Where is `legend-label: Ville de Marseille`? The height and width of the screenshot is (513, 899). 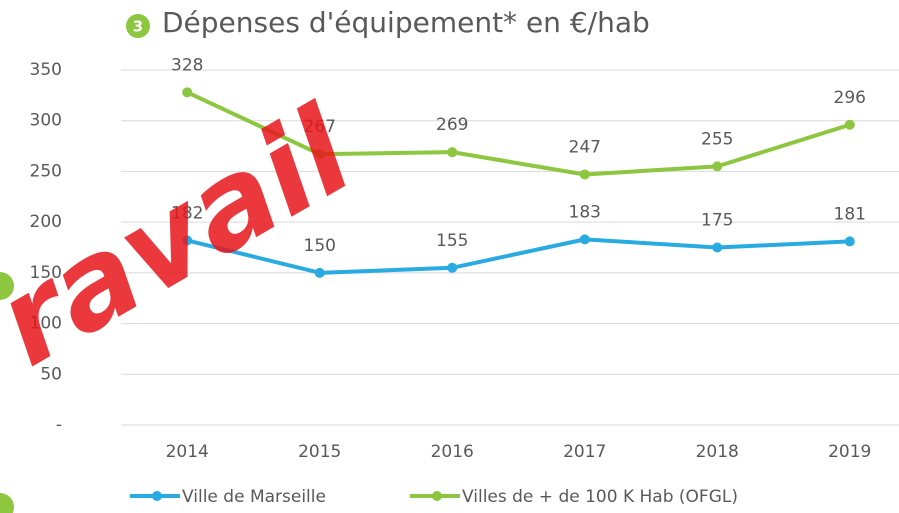 legend-label: Ville de Marseille is located at coordinates (254, 497).